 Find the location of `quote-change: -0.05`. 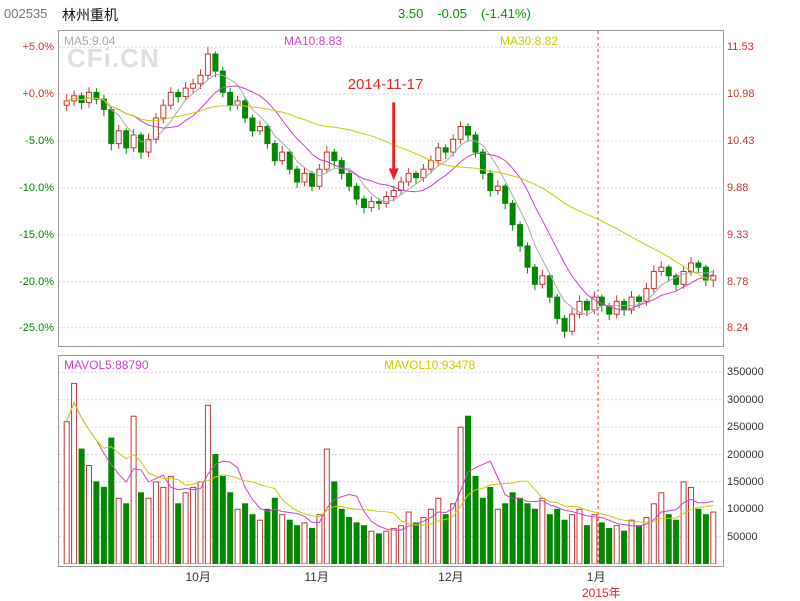

quote-change: -0.05 is located at coordinates (452, 13).